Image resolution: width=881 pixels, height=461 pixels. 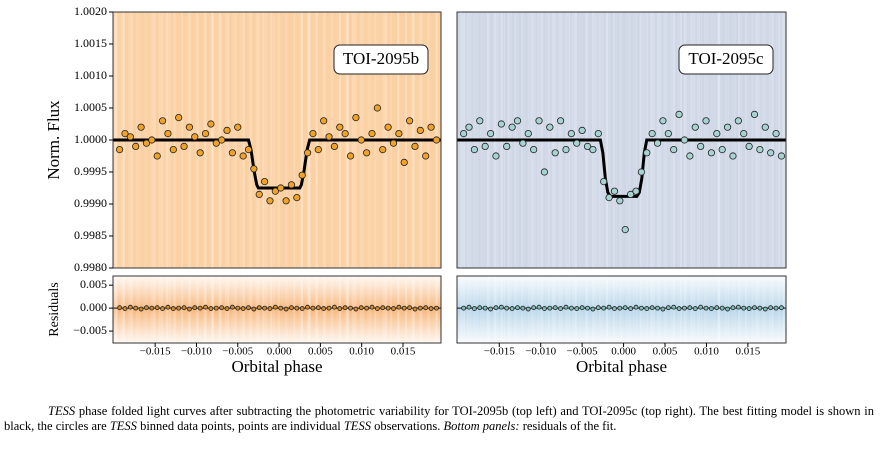 I want to click on planet-label: TOI-2095c, so click(x=726, y=58).